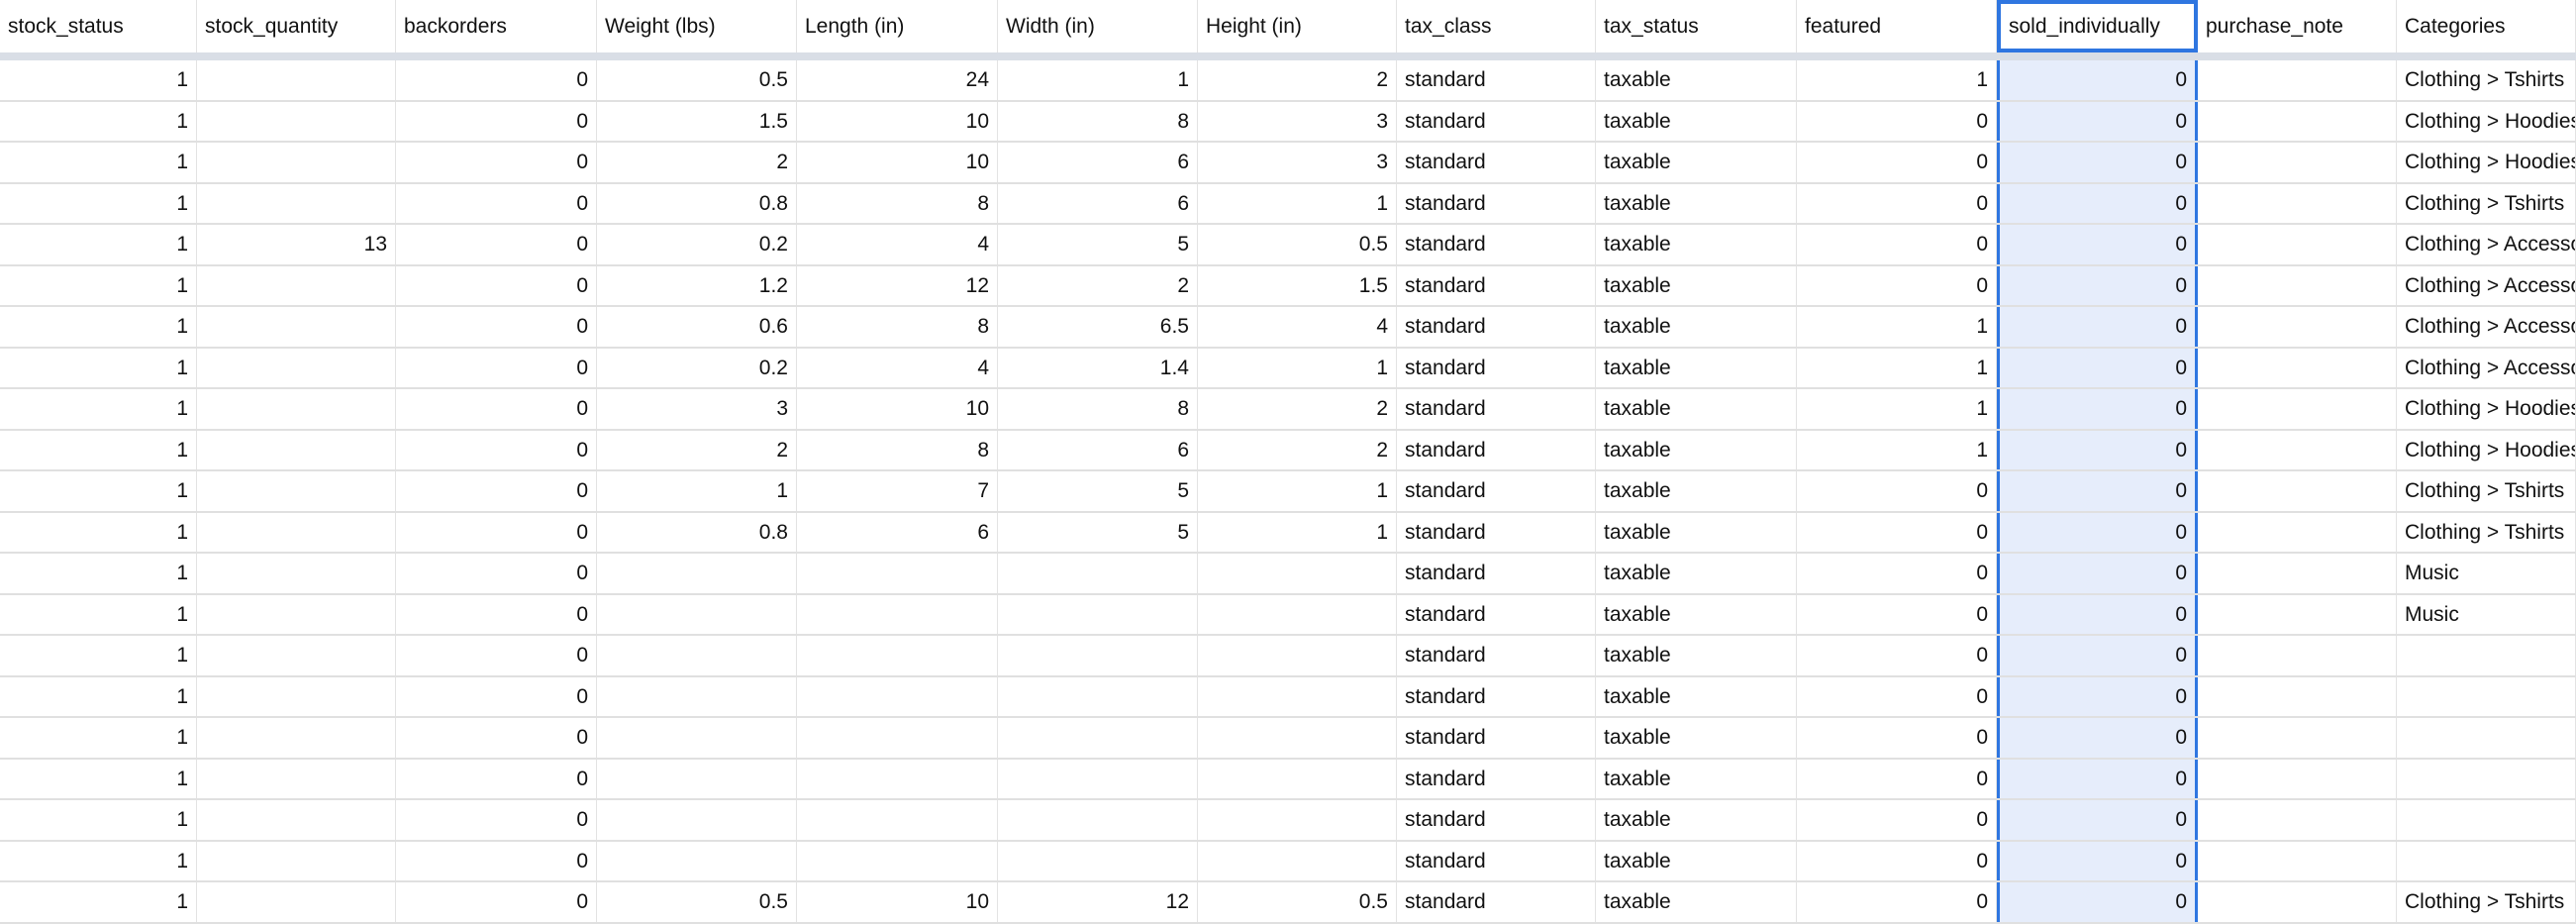 This screenshot has height=924, width=2576. I want to click on cell-width-in: 1, so click(1098, 80).